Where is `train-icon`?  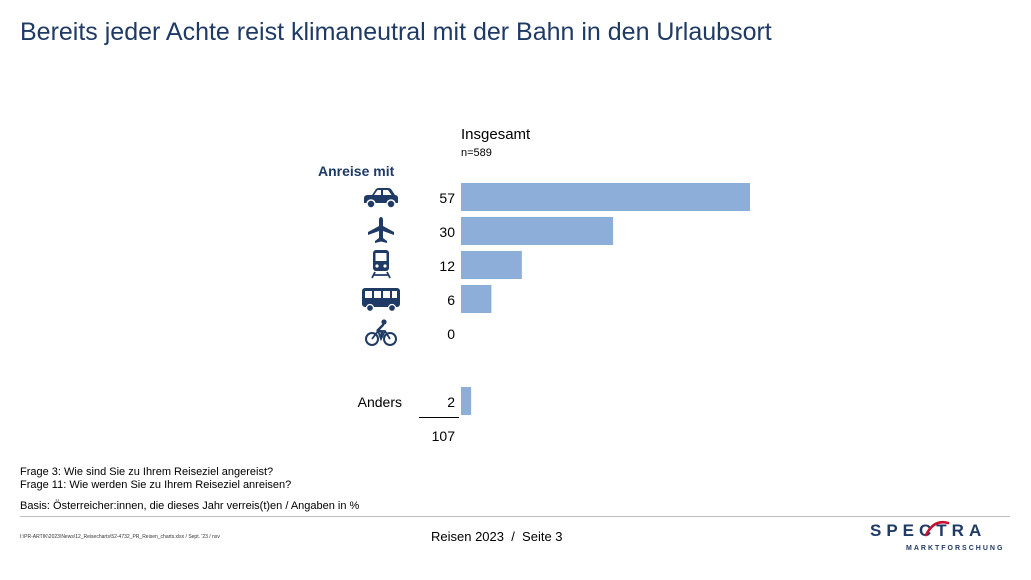
train-icon is located at coordinates (381, 264).